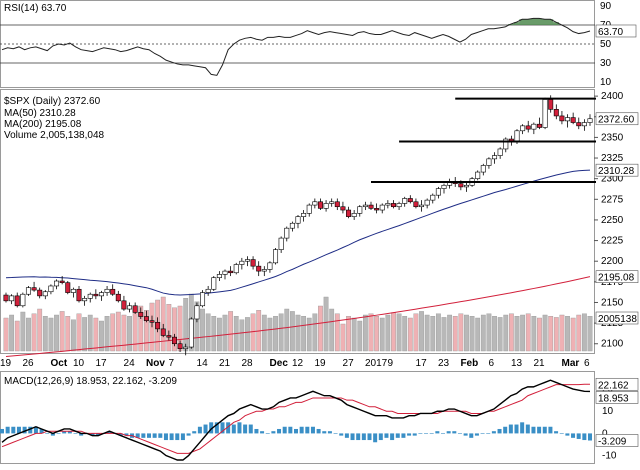 This screenshot has height=470, width=640. I want to click on volume-legend: Volume 2,005,138,048, so click(54, 135).